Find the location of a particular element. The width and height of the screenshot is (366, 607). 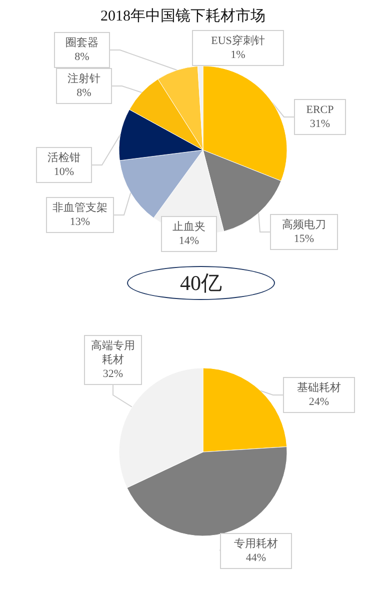

data-label: 15% is located at coordinates (304, 239).